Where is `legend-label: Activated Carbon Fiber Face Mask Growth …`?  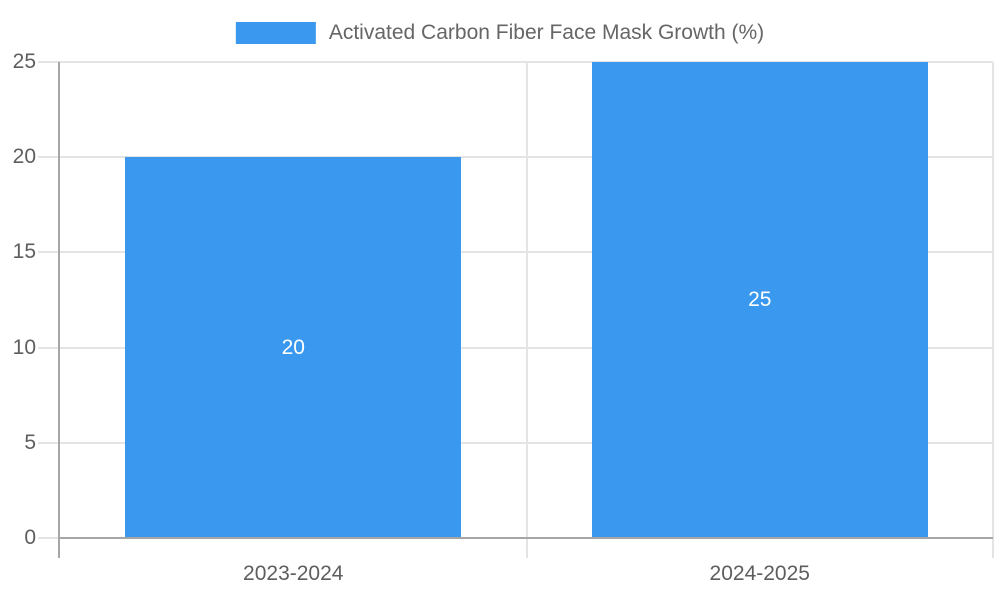 legend-label: Activated Carbon Fiber Face Mask Growth … is located at coordinates (546, 32).